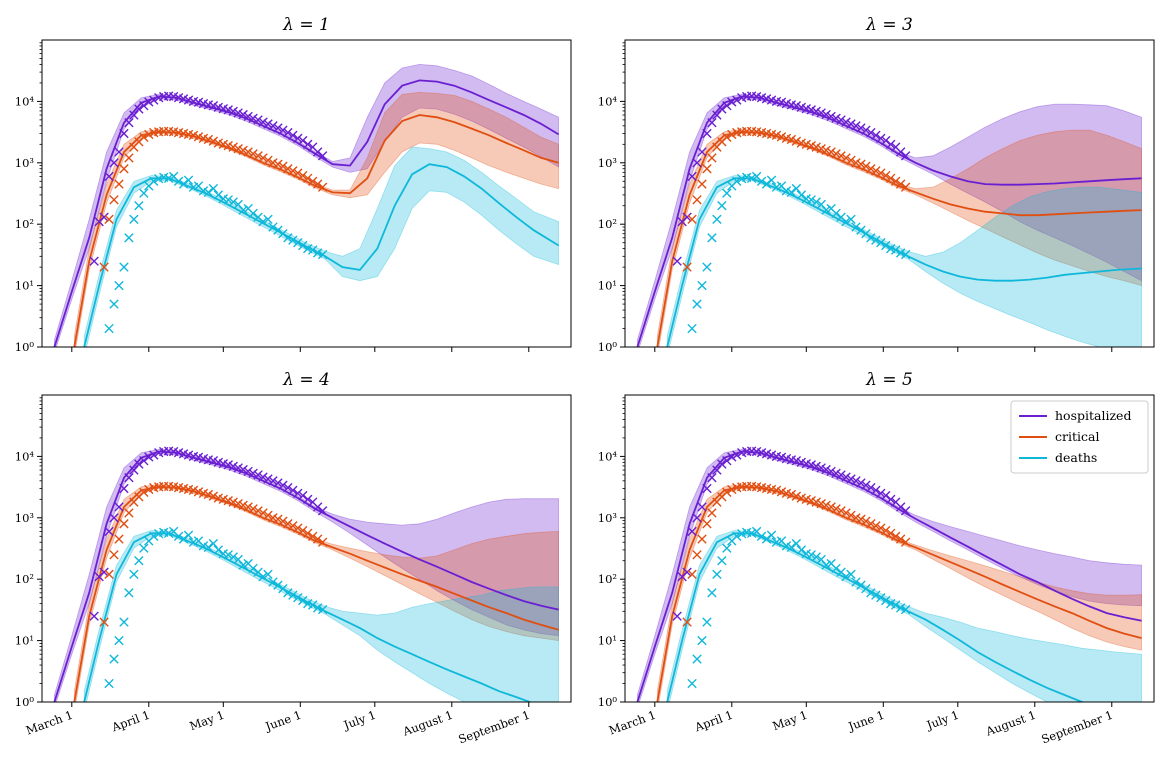 The height and width of the screenshot is (784, 1176). What do you see at coordinates (49, 723) in the screenshot?
I see `x-tick-label: March 1` at bounding box center [49, 723].